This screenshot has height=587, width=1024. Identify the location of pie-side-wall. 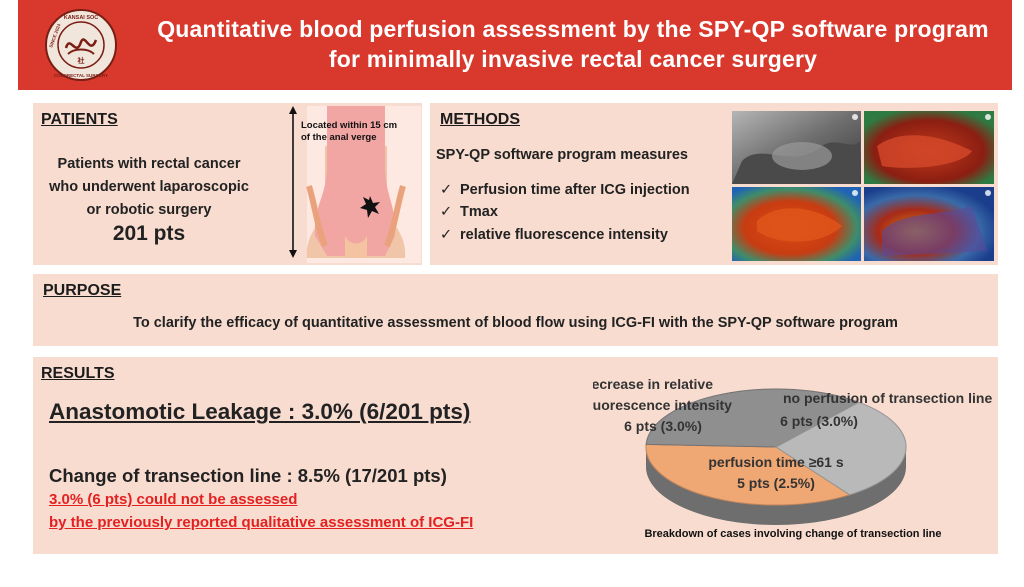
(776, 486).